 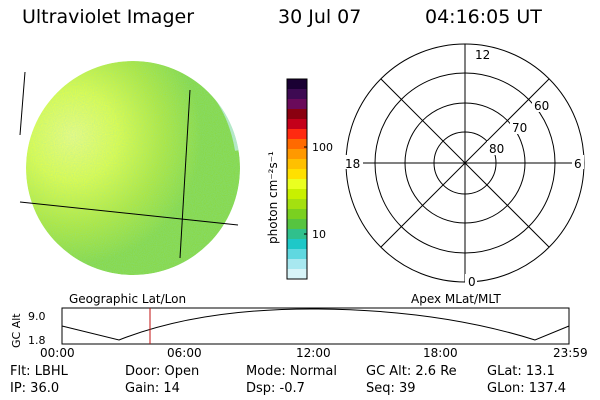 I want to click on strip-x-tick-2: 12:00, so click(x=313, y=353).